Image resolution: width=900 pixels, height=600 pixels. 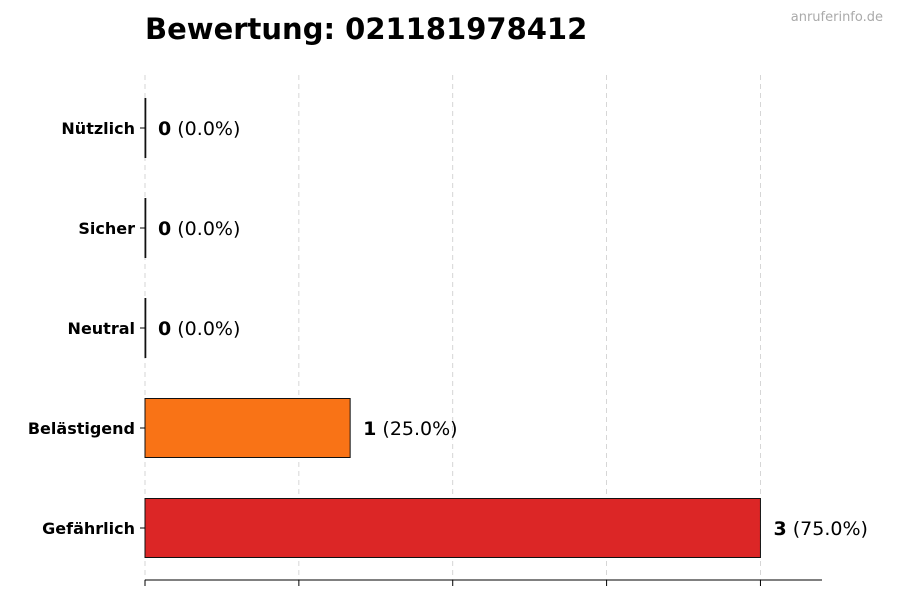 I want to click on category-label: Sicher, so click(x=106, y=228).